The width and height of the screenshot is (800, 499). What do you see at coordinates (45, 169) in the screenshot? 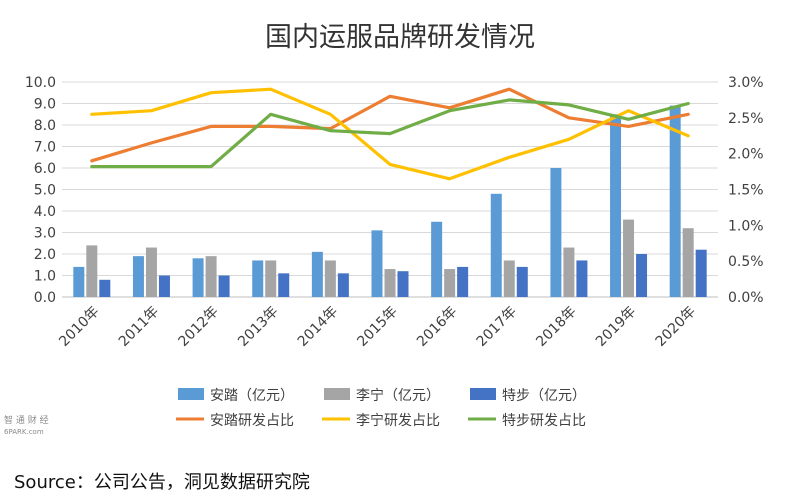
I see `left-tick-label: 6.0` at bounding box center [45, 169].